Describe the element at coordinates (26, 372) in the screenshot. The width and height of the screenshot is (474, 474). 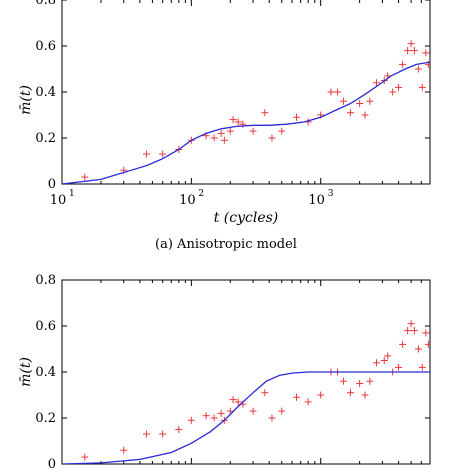
I see `panel-b-ylabel: m̄(t)` at that location.